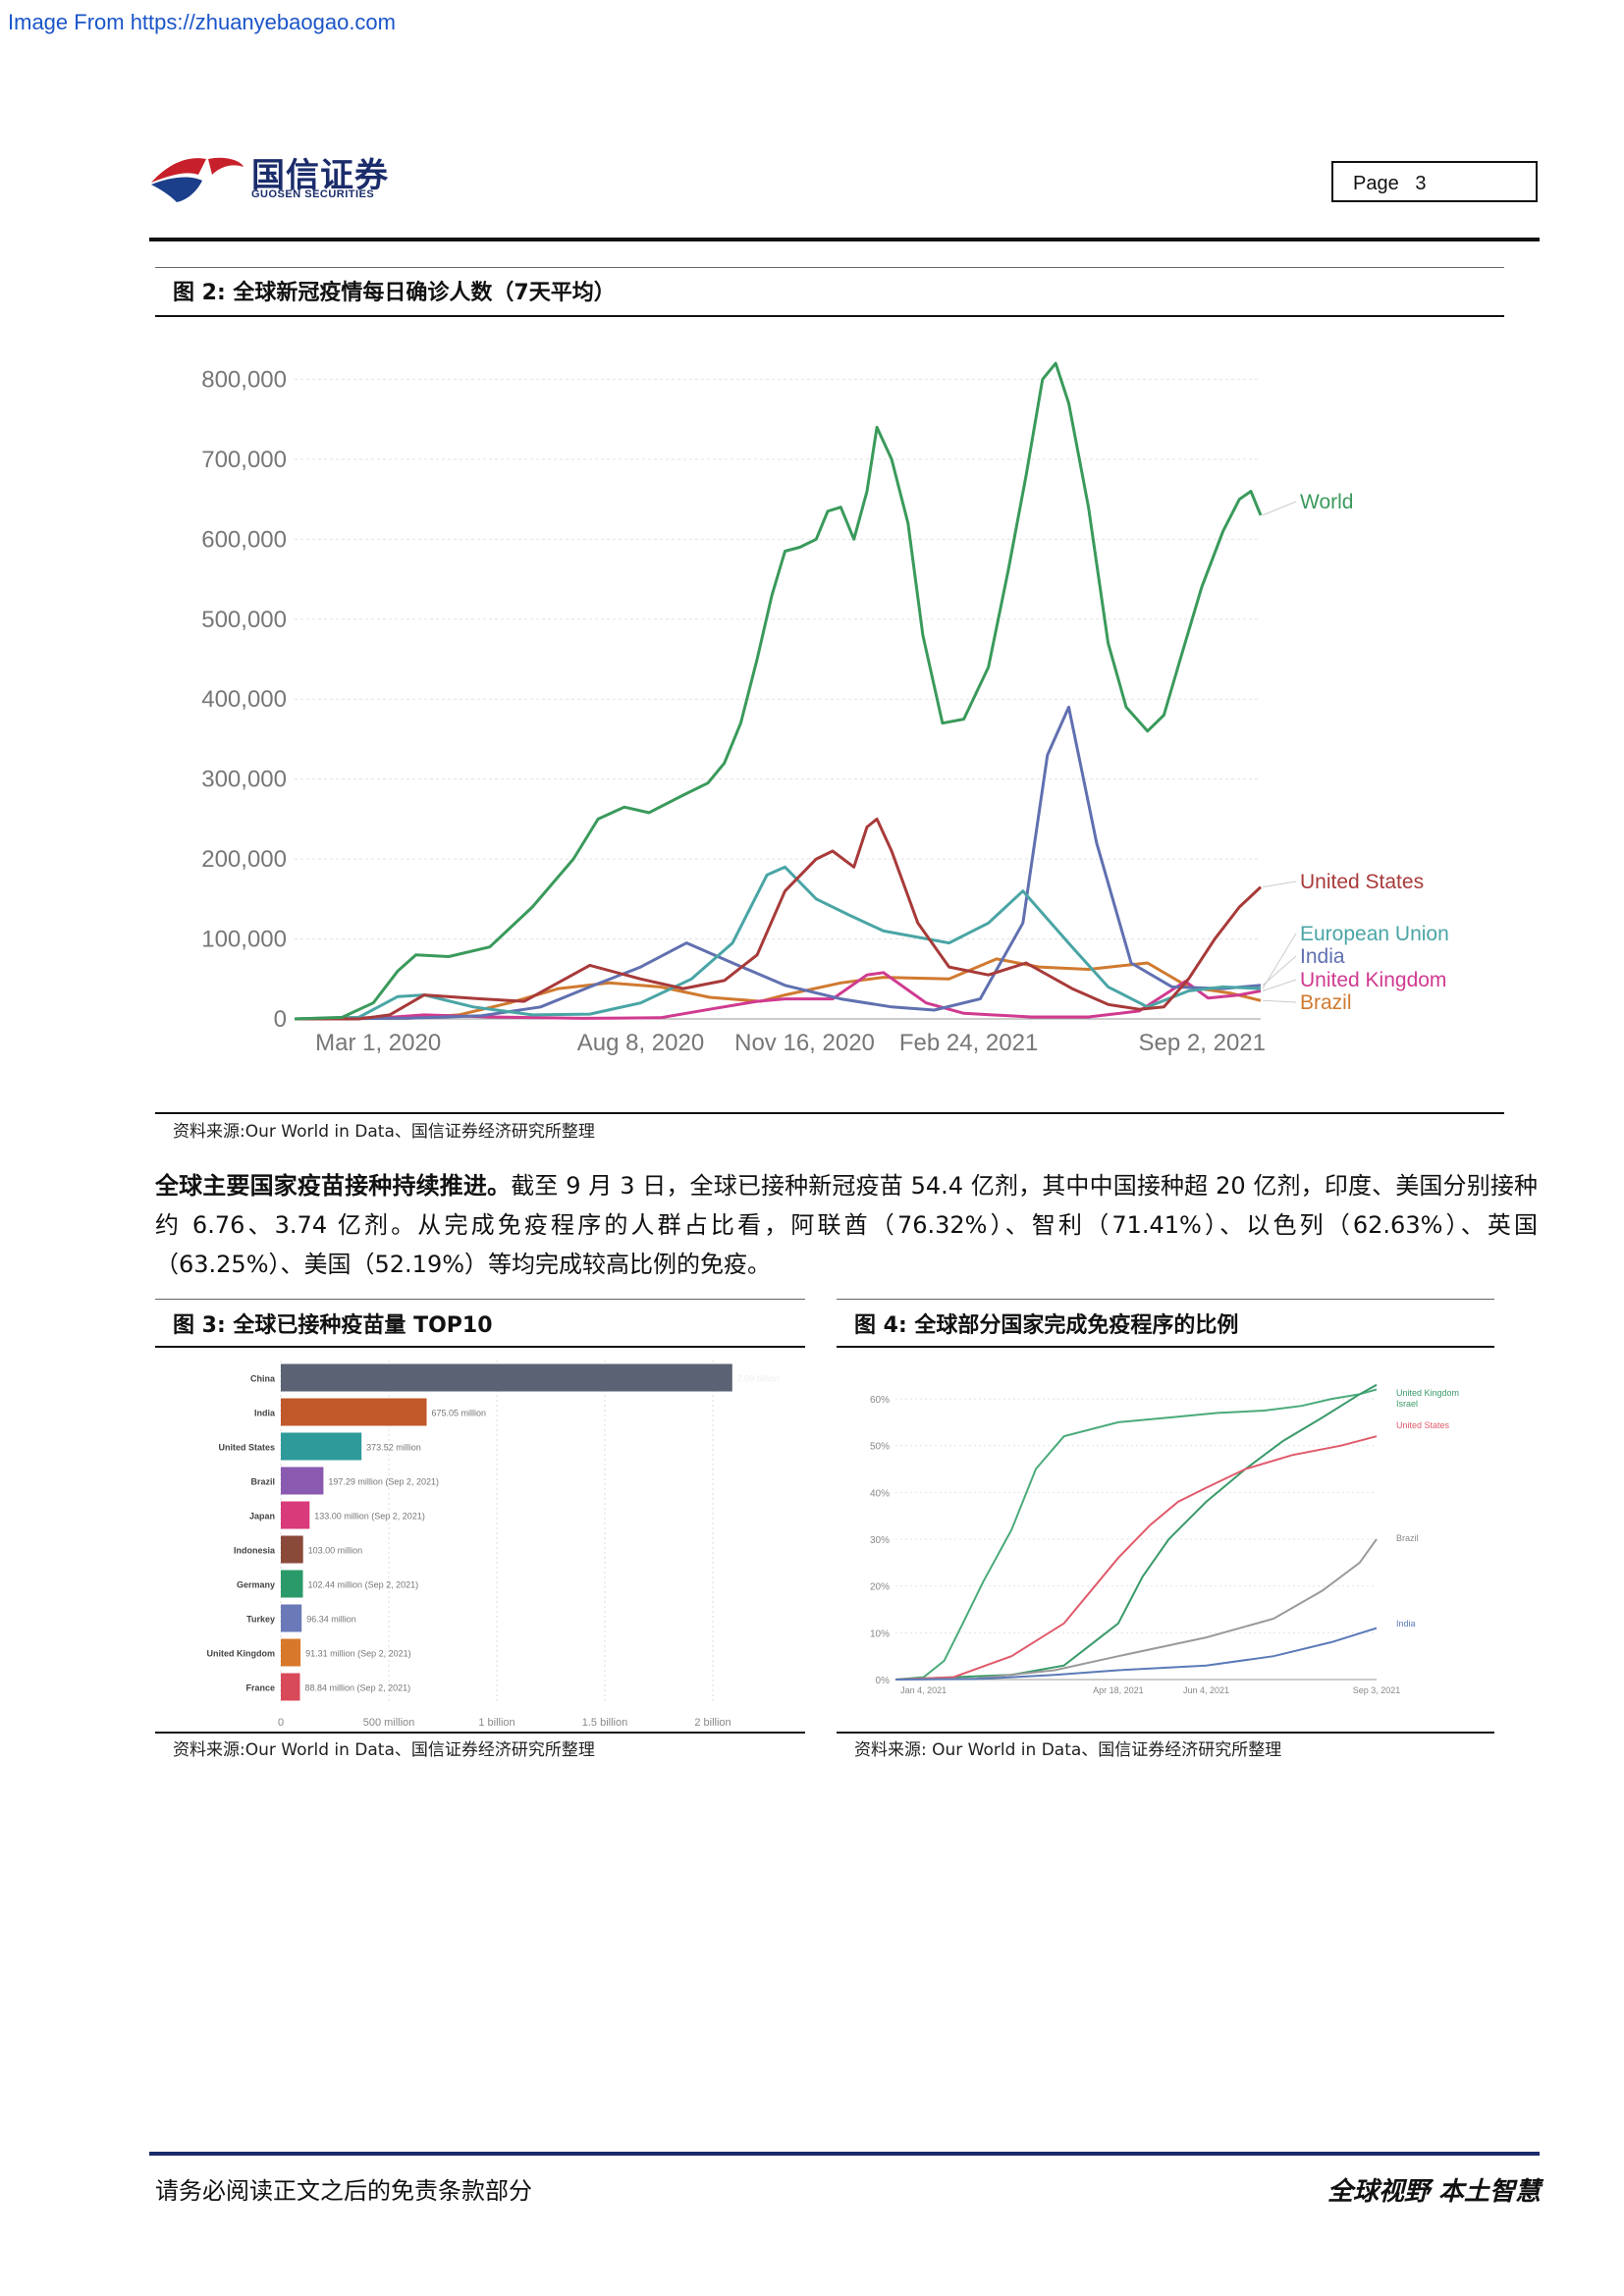  What do you see at coordinates (604, 1723) in the screenshot?
I see `x-tick-label: 1.5 billion` at bounding box center [604, 1723].